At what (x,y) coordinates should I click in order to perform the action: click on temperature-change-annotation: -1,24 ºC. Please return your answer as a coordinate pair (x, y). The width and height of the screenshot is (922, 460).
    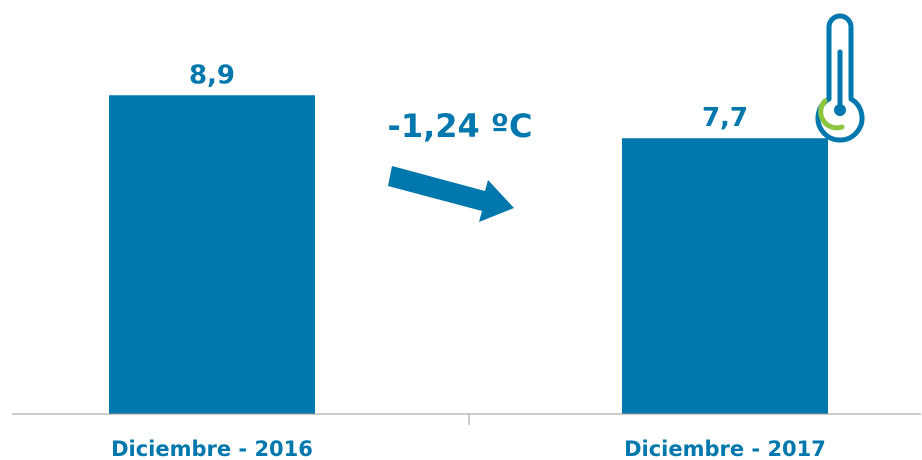
    Looking at the image, I should click on (460, 126).